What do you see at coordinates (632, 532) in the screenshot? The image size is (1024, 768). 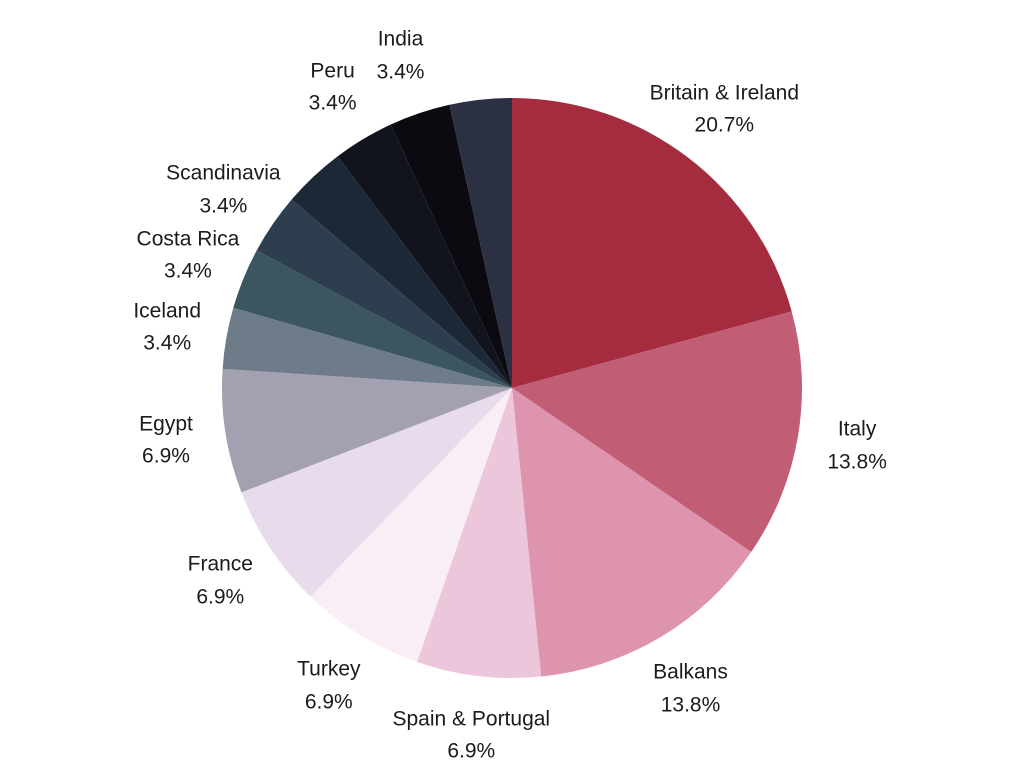 I see `pie-slice-balkans` at bounding box center [632, 532].